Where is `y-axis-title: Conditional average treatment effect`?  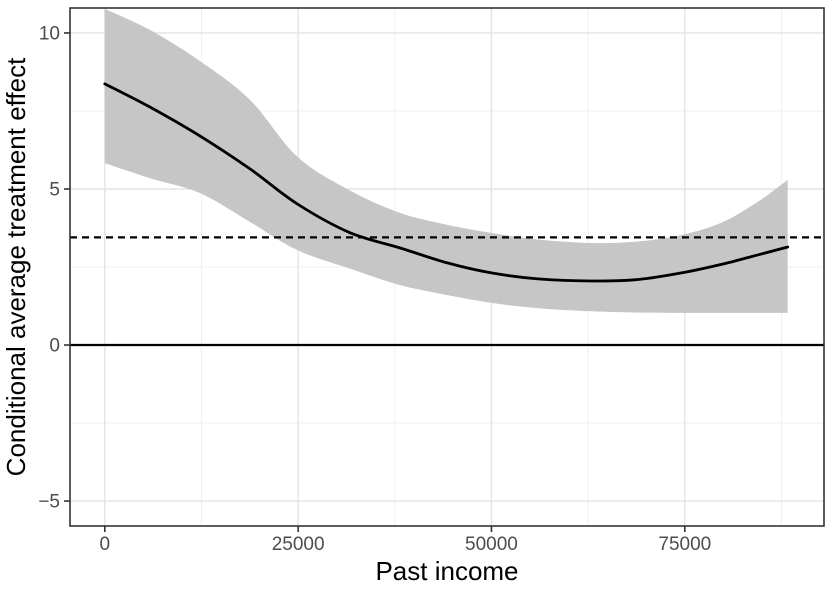
y-axis-title: Conditional average treatment effect is located at coordinates (16, 266).